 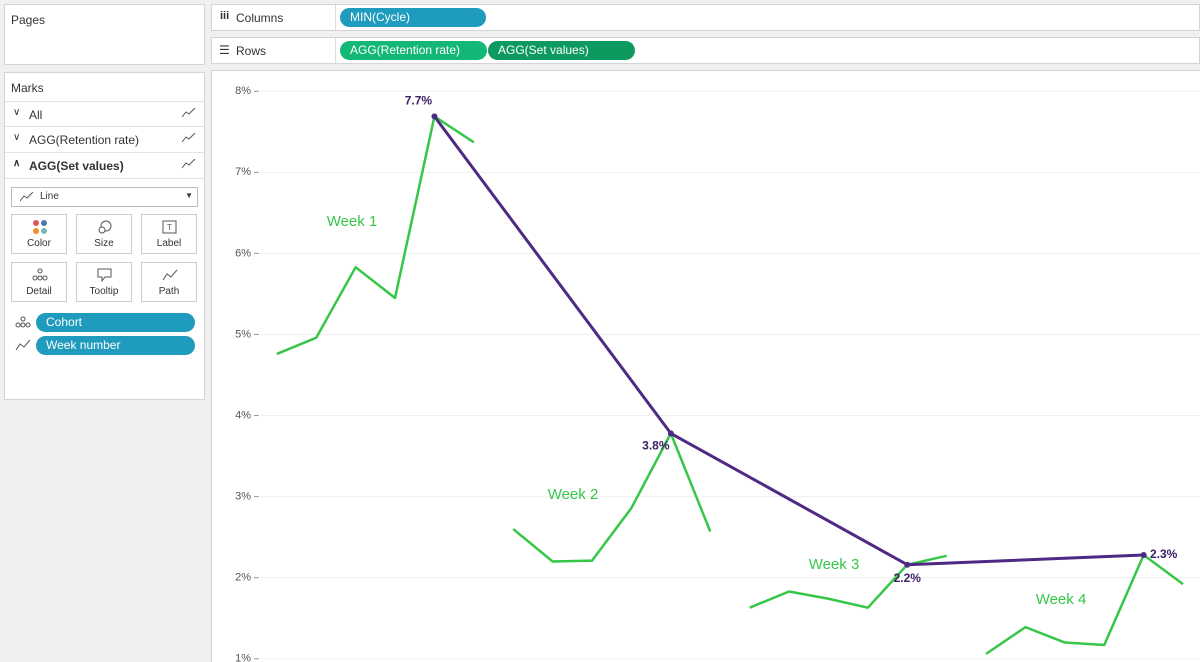 I want to click on tooltip-icon, so click(x=104, y=275).